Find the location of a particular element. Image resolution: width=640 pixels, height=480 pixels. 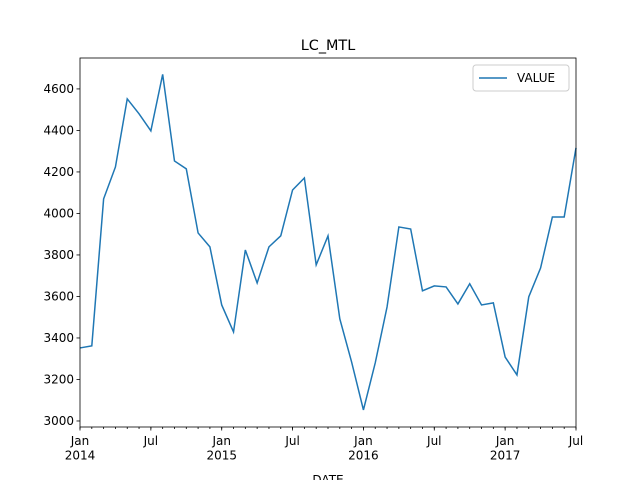

x-tick-label: Jan 2017 is located at coordinates (505, 448).